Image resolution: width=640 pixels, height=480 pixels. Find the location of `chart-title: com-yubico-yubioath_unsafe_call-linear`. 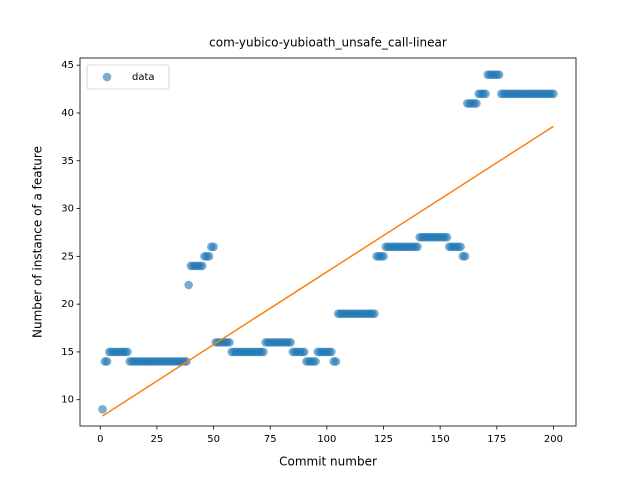

chart-title: com-yubico-yubioath_unsafe_call-linear is located at coordinates (328, 43).